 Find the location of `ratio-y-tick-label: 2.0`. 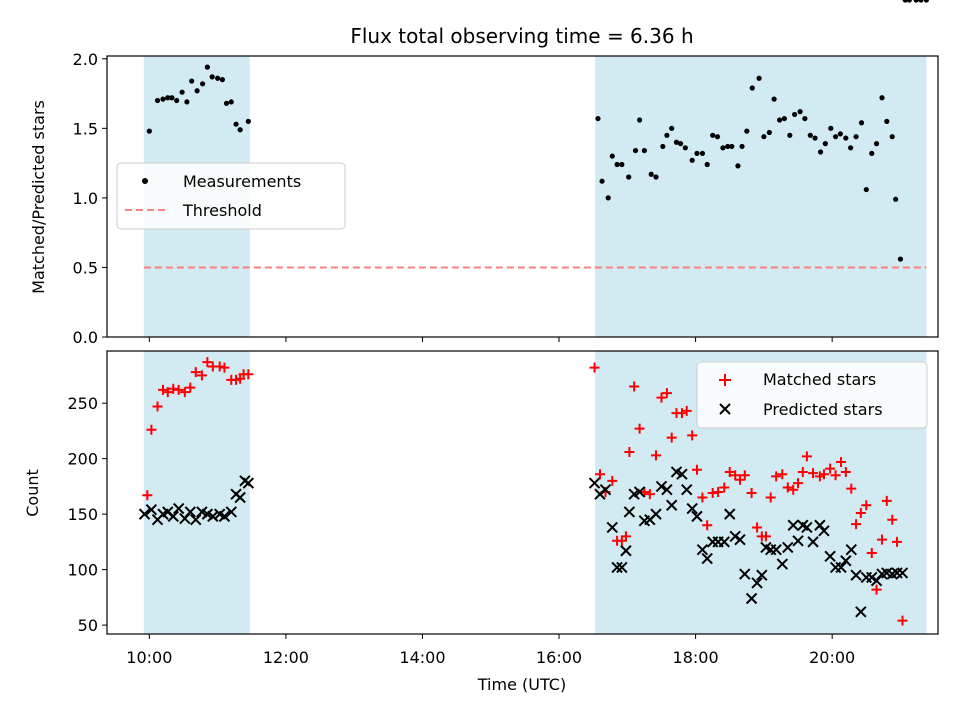

ratio-y-tick-label: 2.0 is located at coordinates (85, 59).